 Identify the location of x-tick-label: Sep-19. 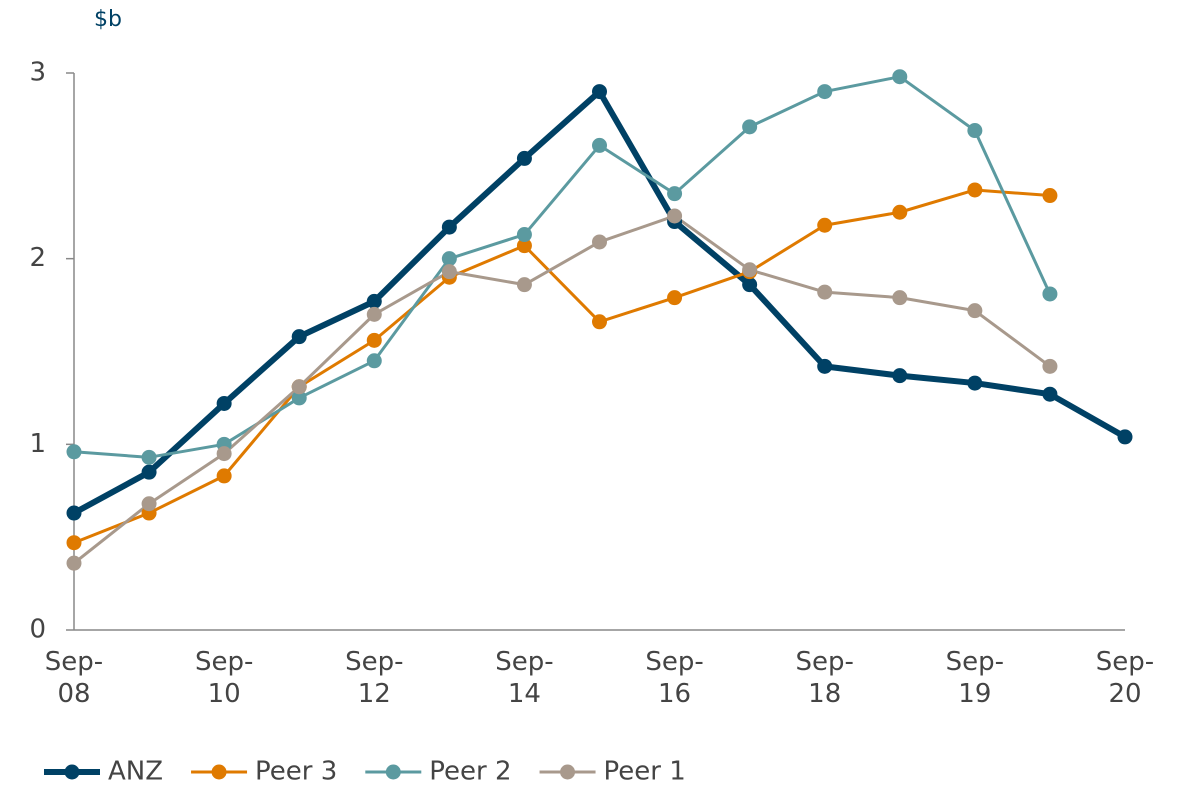
(975, 678).